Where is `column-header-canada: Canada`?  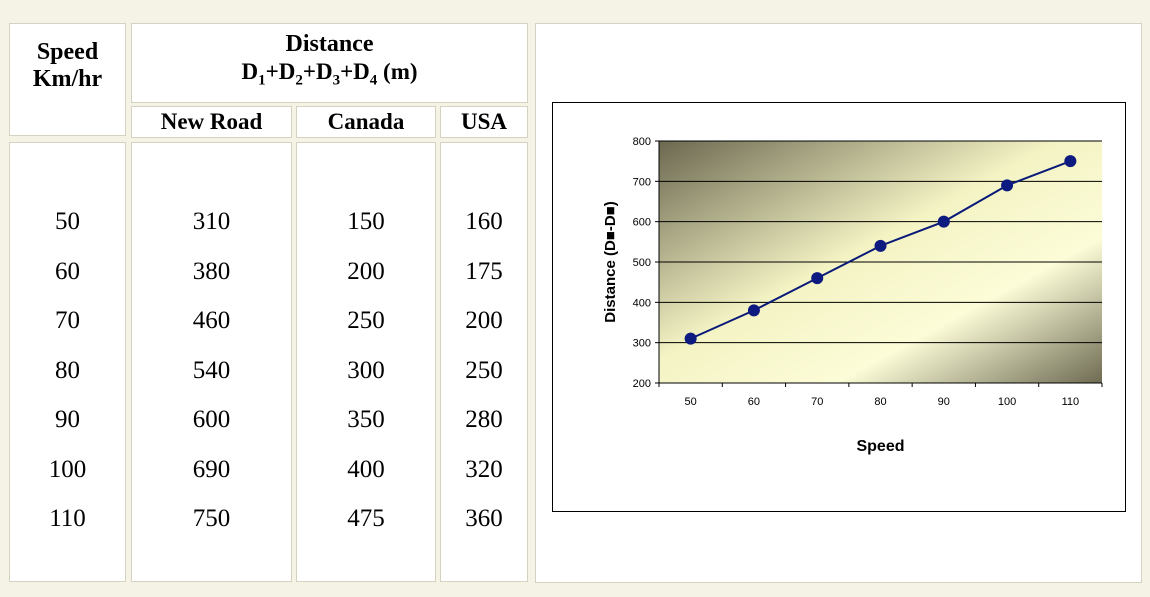 column-header-canada: Canada is located at coordinates (366, 122).